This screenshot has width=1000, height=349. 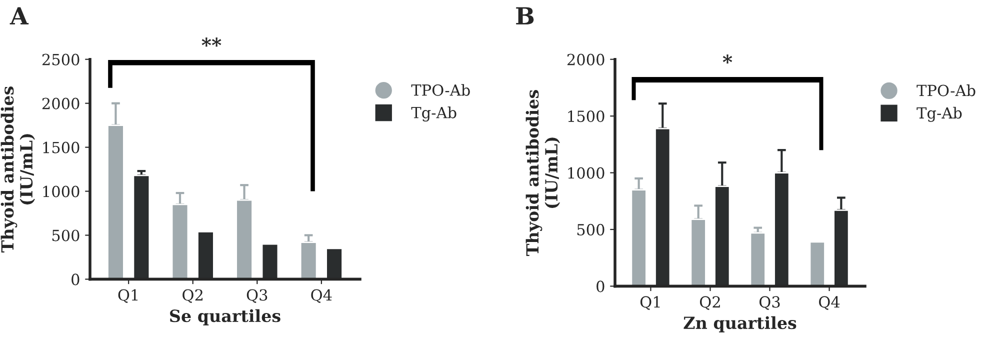 I want to click on x-axis-title: Se quartiles, so click(x=225, y=317).